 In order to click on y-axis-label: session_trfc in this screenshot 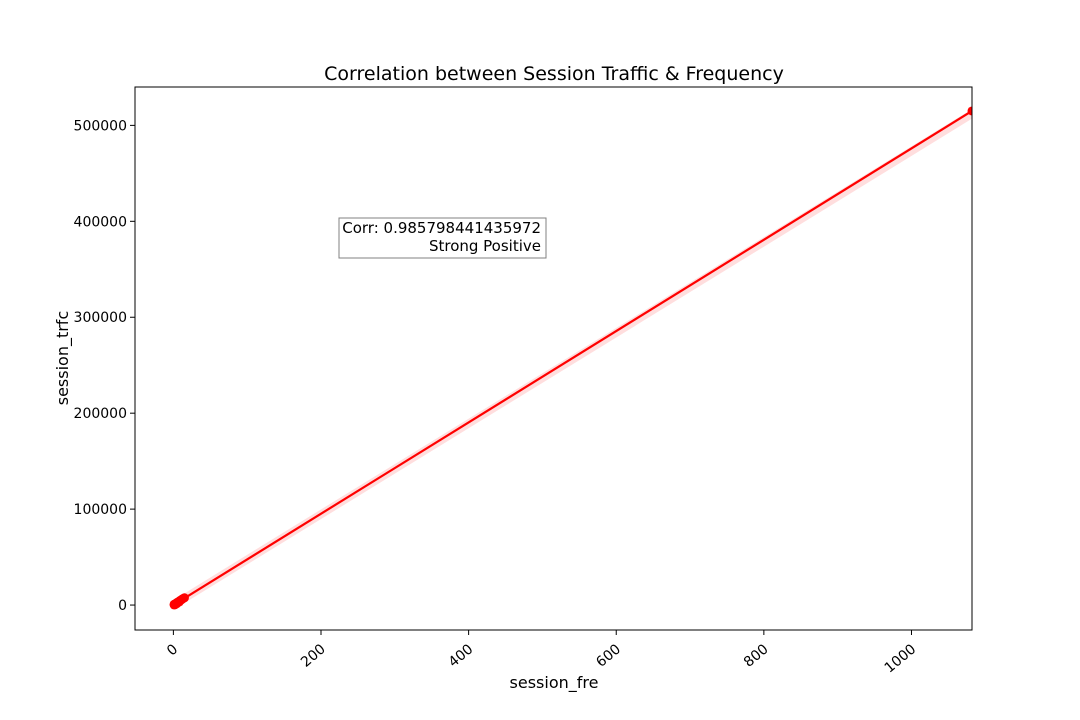, I will do `click(63, 358)`.